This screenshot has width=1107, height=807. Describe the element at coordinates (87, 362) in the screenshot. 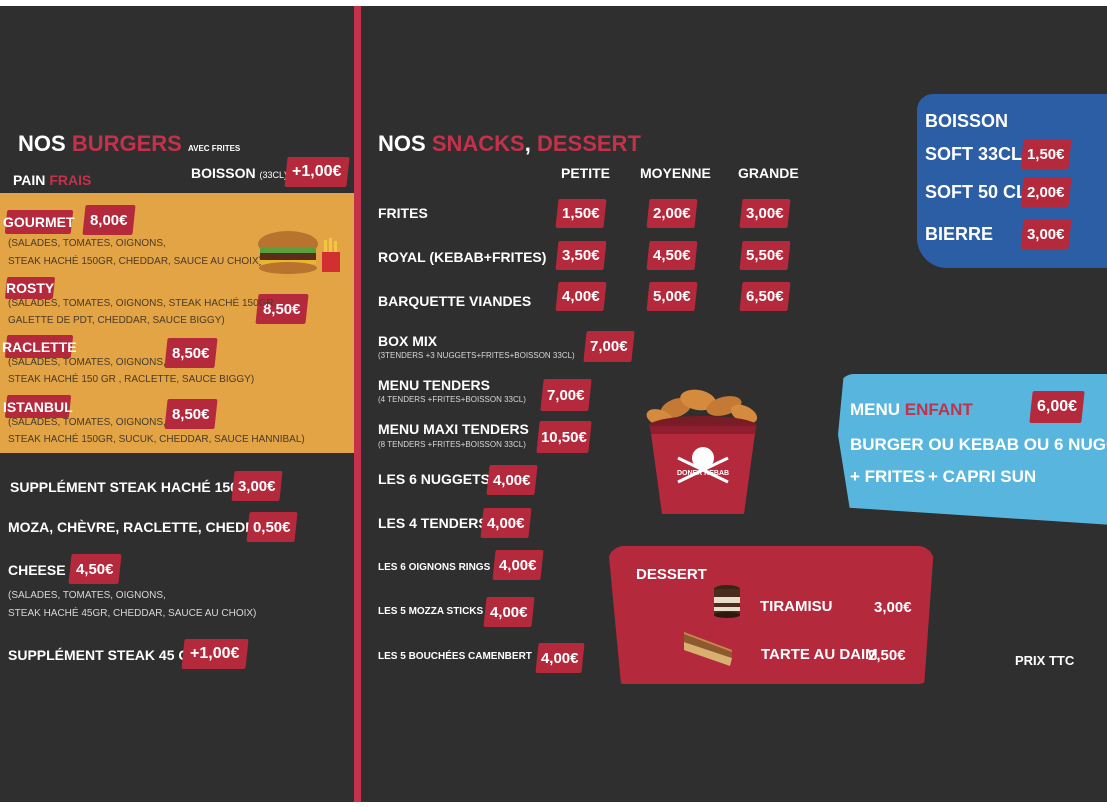

I see `burger-desc1-raclette: (SALADES, TOMATES, OIGNONS,` at that location.